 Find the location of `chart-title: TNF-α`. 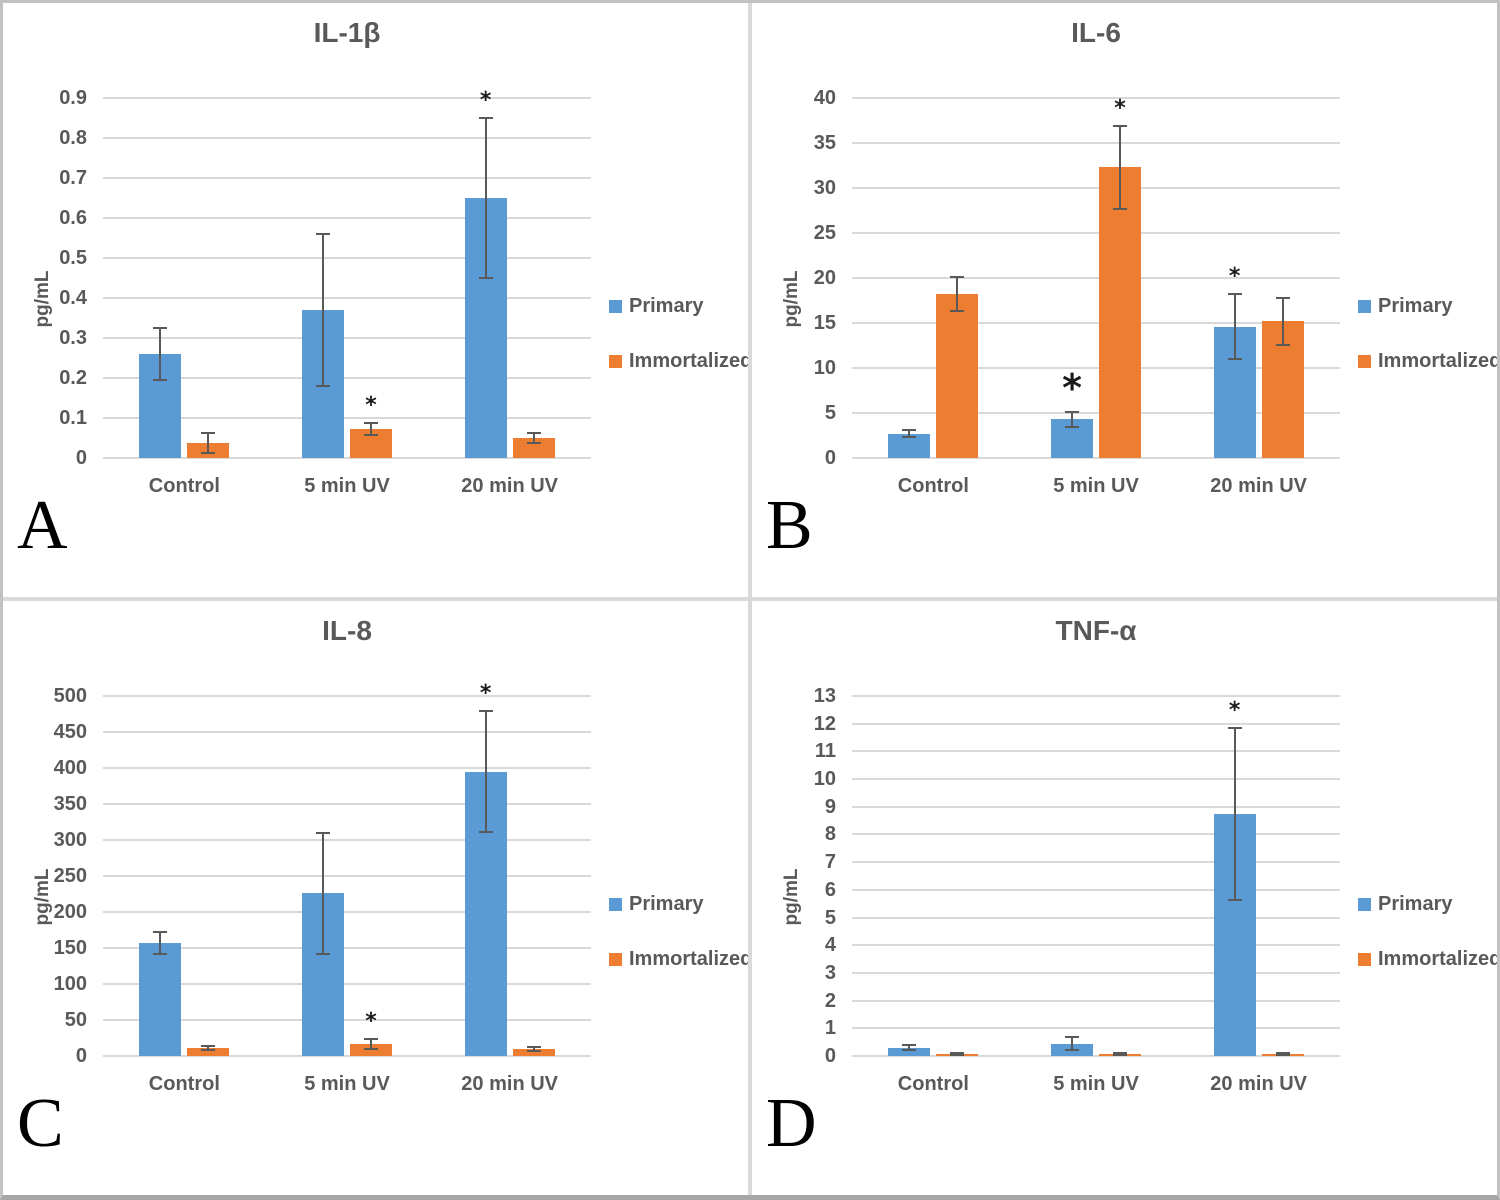

chart-title: TNF-α is located at coordinates (1096, 630).